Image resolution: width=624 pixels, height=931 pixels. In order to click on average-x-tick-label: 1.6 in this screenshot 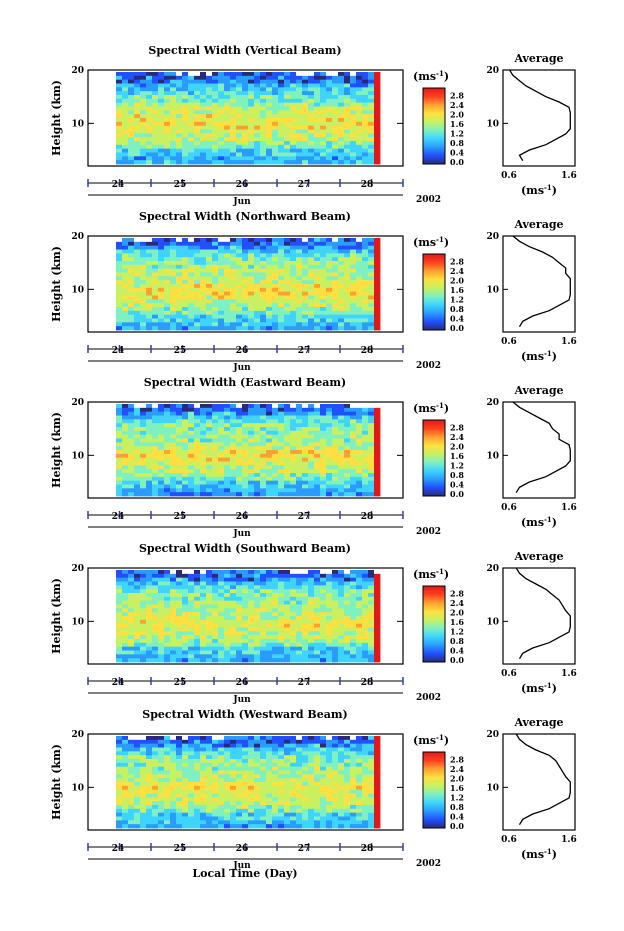, I will do `click(569, 342)`.